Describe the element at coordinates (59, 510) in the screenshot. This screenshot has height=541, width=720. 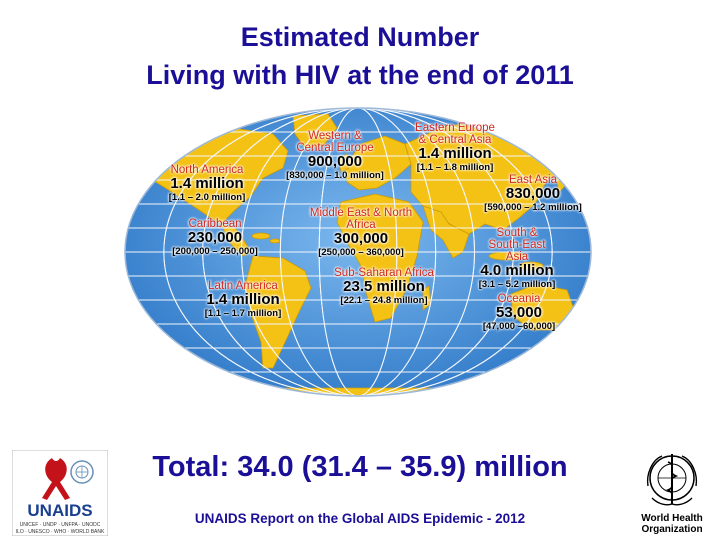
I see `unaids-logo-text: UNAIDS` at that location.